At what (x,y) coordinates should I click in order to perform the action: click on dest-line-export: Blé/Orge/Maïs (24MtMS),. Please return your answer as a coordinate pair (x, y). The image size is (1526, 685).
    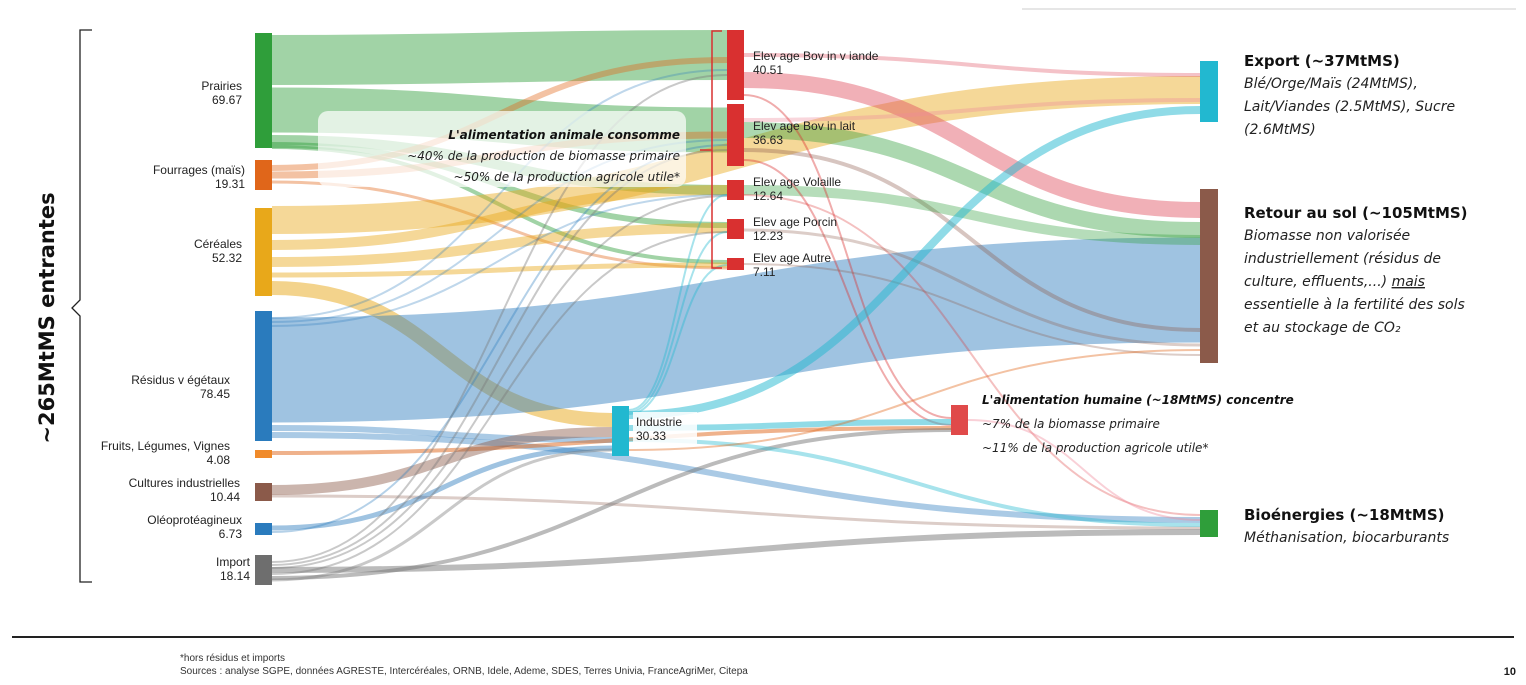
    Looking at the image, I should click on (1331, 84).